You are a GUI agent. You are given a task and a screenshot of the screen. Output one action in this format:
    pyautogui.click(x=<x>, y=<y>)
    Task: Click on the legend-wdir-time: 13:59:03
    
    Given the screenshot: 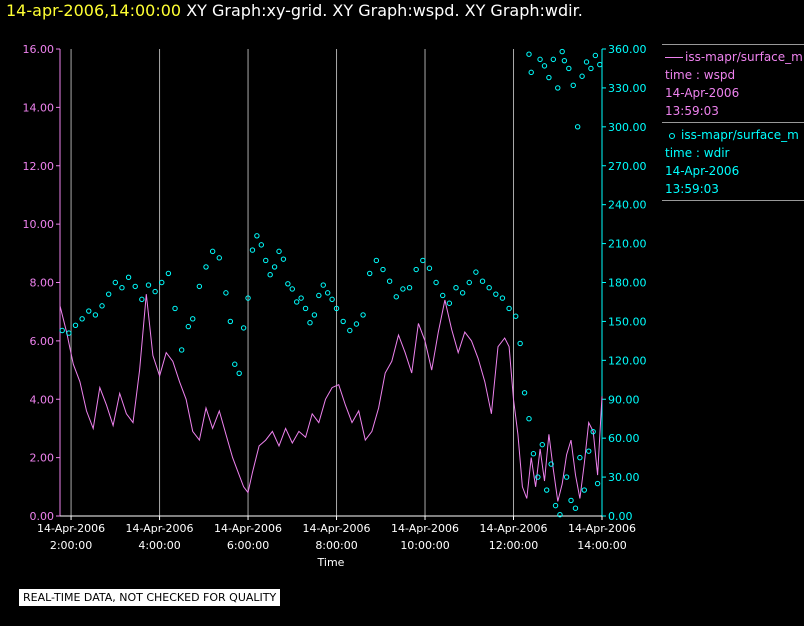 What is the action you would take?
    pyautogui.click(x=692, y=189)
    